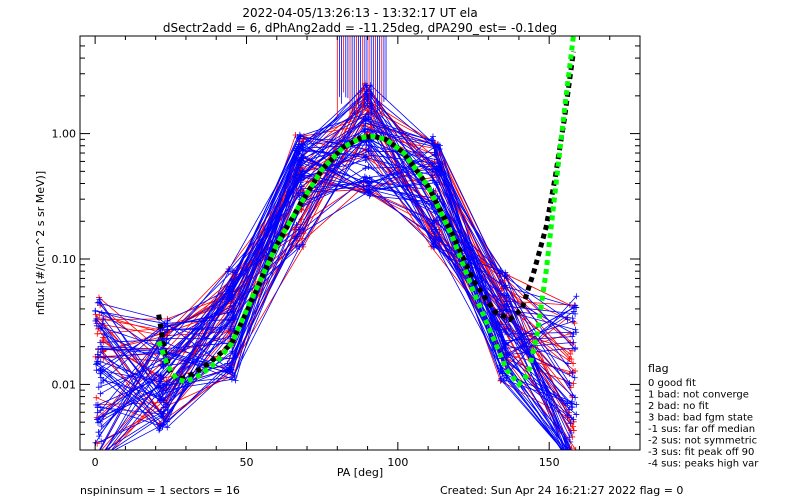 The height and width of the screenshot is (500, 800). I want to click on legend-entry: -3 sus: fit peak off 90, so click(701, 452).